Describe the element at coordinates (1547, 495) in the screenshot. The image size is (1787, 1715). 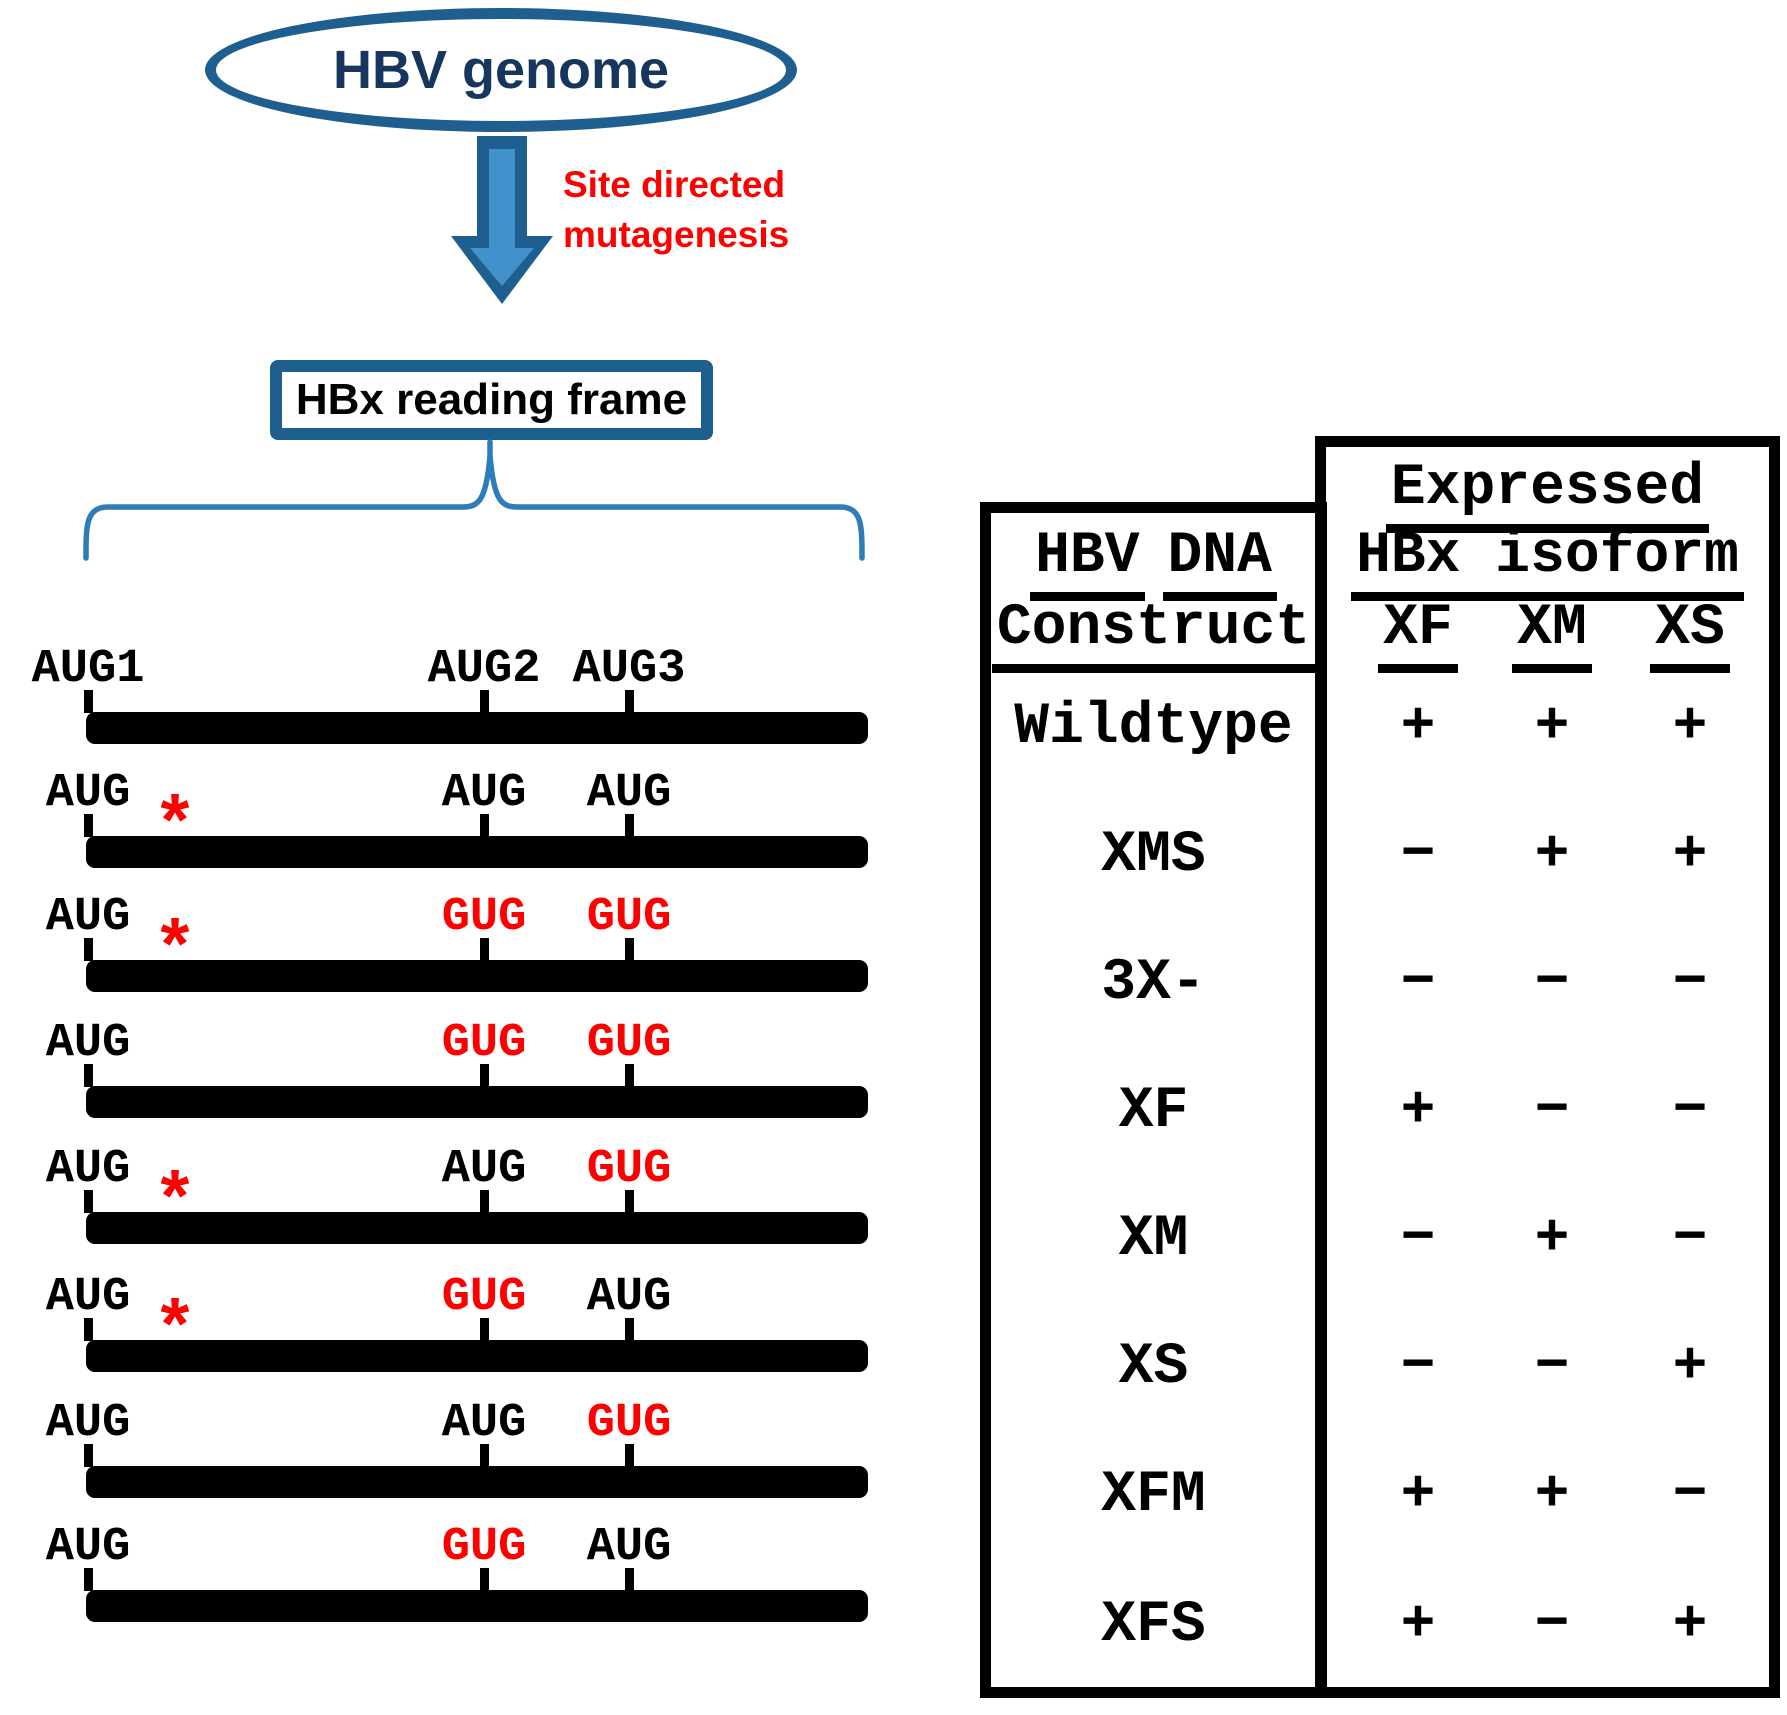
I see `expressed-header: Expressed` at that location.